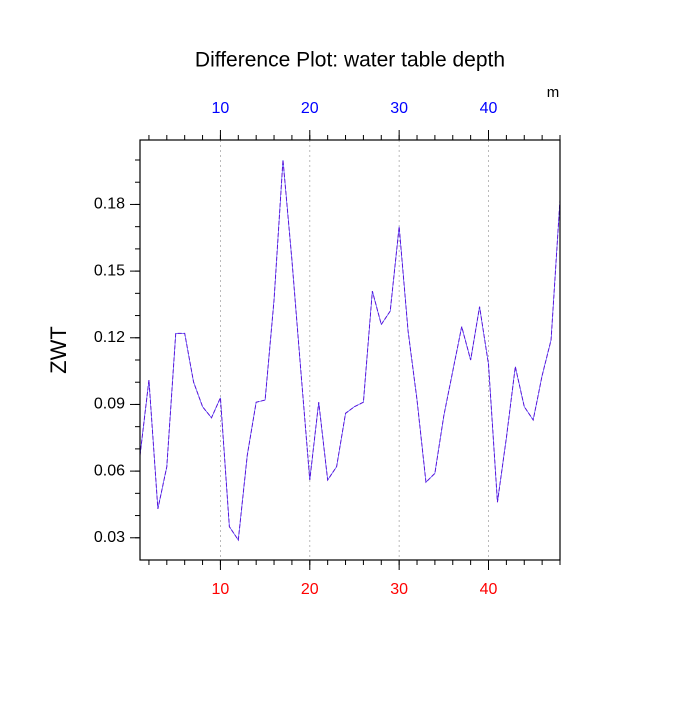  I want to click on x-tick-label: 10, so click(221, 589).